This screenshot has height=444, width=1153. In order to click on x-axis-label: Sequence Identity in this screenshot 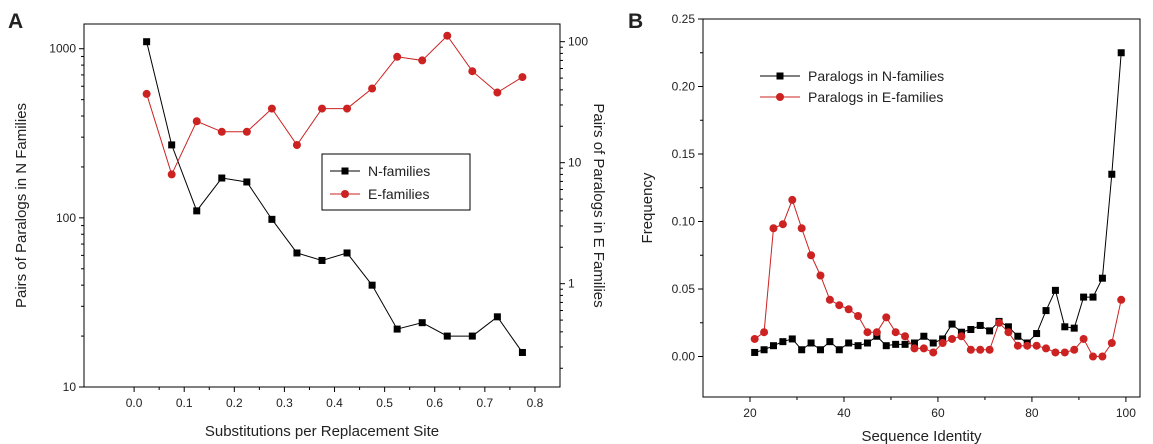, I will do `click(921, 436)`.